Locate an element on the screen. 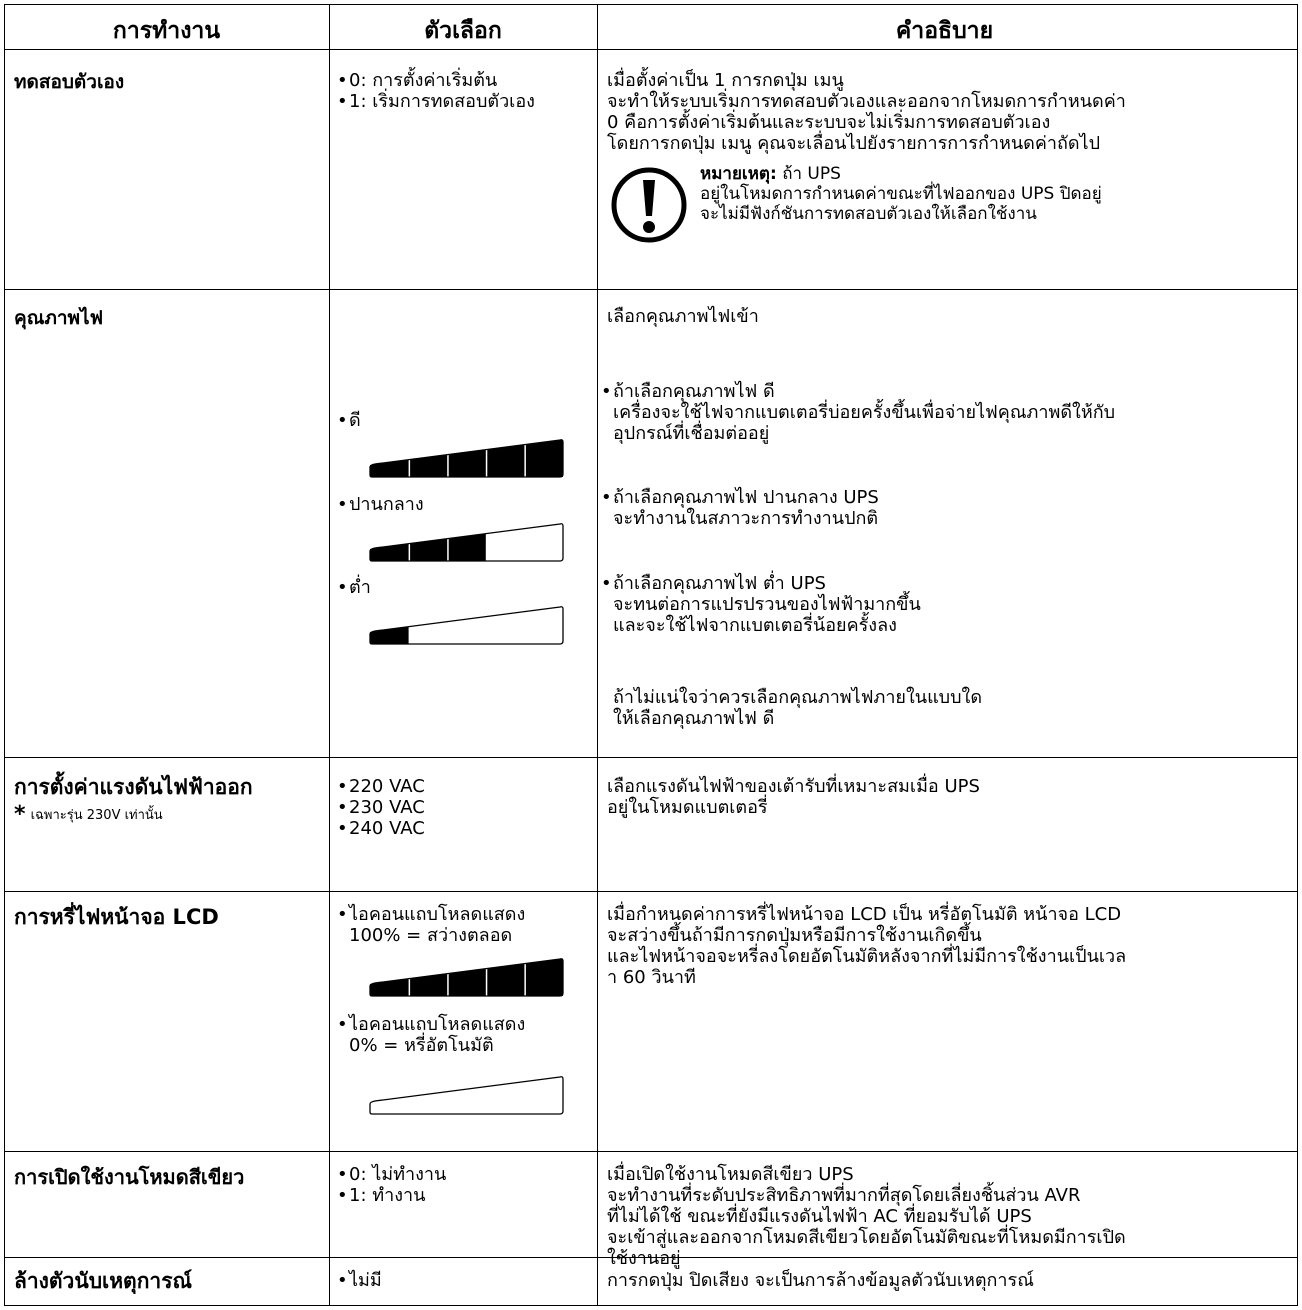 This screenshot has height=1310, width=1302. option-item: ไอคอนแถบโหลดแสดง 100% = สว่างตลอด is located at coordinates (431, 925).